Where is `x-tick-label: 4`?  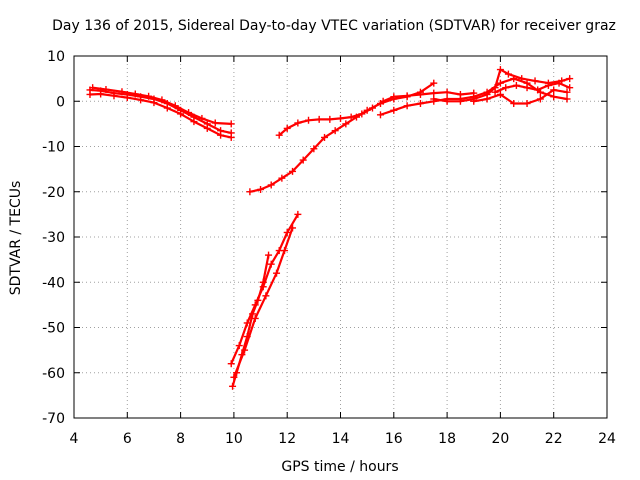 x-tick-label: 4 is located at coordinates (74, 439).